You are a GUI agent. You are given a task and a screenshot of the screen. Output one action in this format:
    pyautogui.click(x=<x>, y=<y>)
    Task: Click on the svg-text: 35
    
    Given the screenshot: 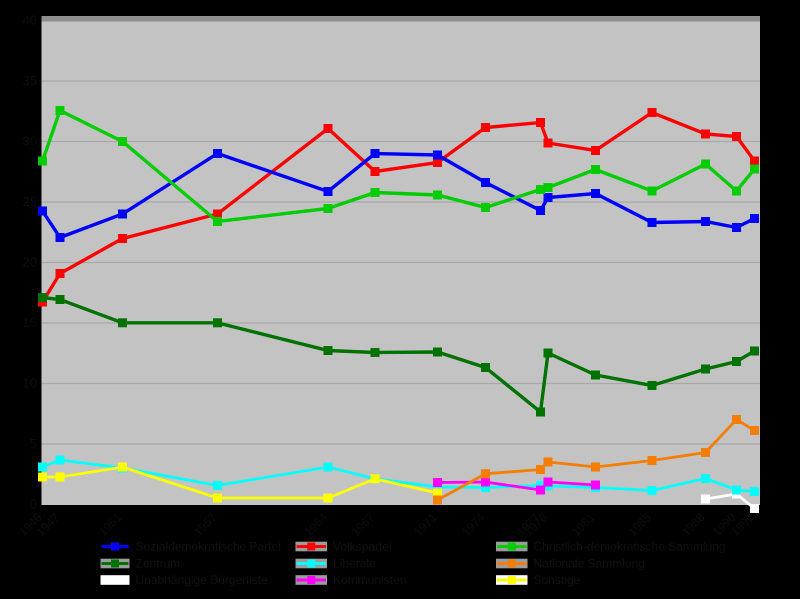 What is the action you would take?
    pyautogui.click(x=30, y=80)
    